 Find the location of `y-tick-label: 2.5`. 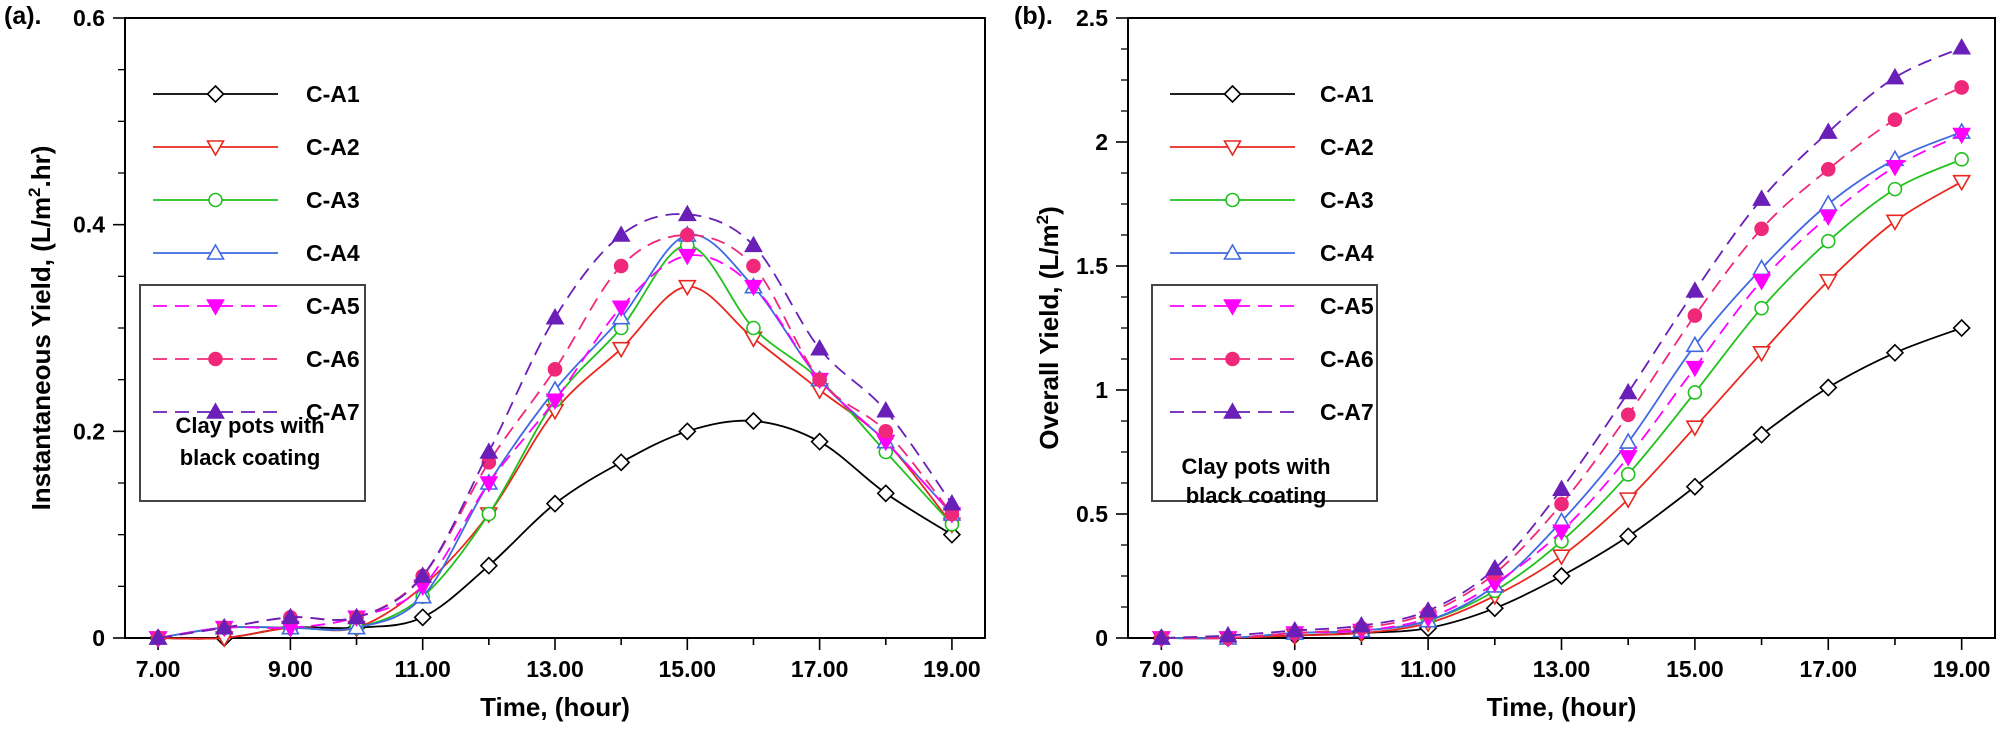

y-tick-label: 2.5 is located at coordinates (1092, 18).